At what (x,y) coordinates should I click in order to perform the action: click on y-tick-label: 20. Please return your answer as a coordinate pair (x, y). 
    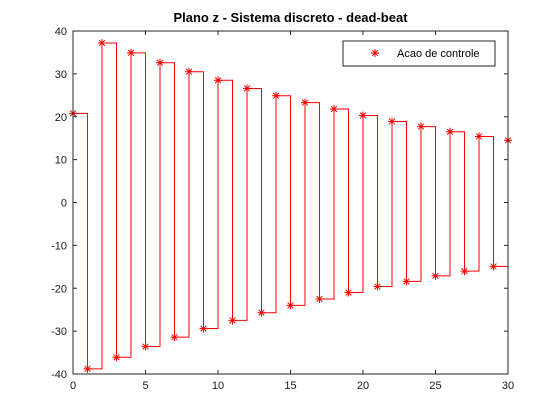
    Looking at the image, I should click on (61, 118).